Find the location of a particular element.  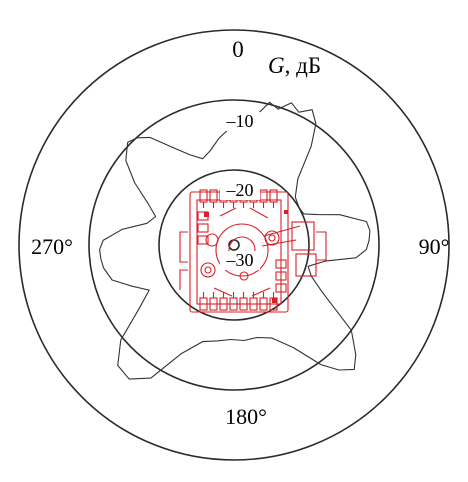

radial-tick-label: –10 is located at coordinates (240, 121).